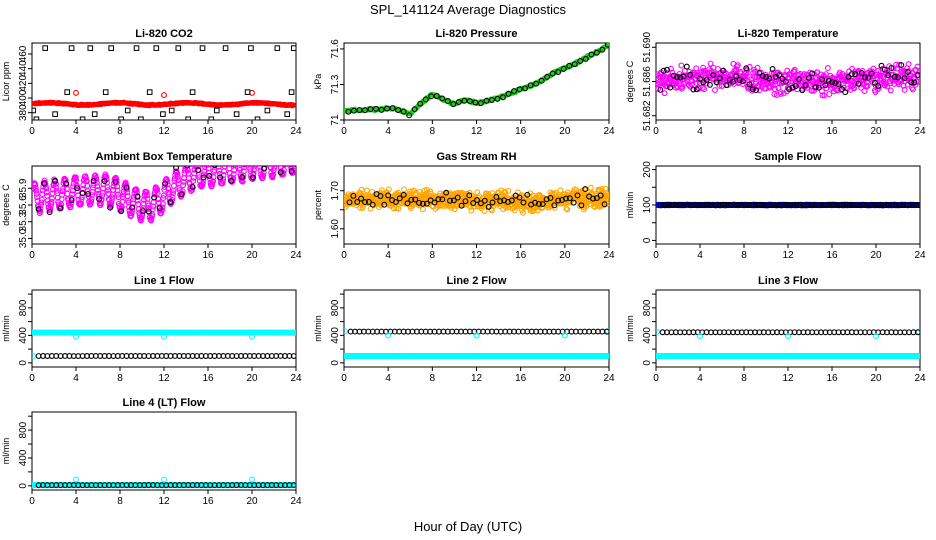  What do you see at coordinates (656, 255) in the screenshot?
I see `x-tick-label: 0` at bounding box center [656, 255].